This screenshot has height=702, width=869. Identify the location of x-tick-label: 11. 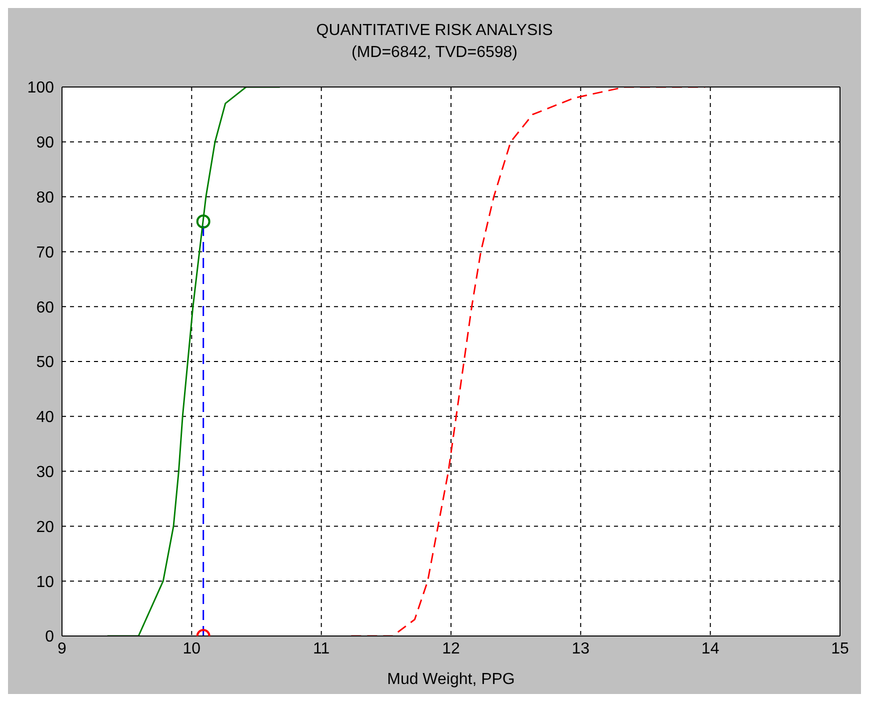
(321, 649).